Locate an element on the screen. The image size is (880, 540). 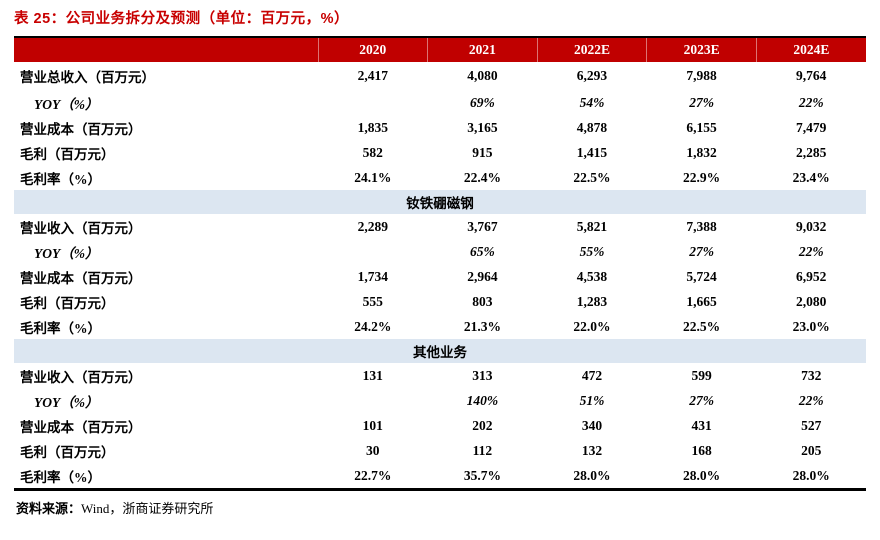
cell-value: 2,964 is located at coordinates (482, 276).